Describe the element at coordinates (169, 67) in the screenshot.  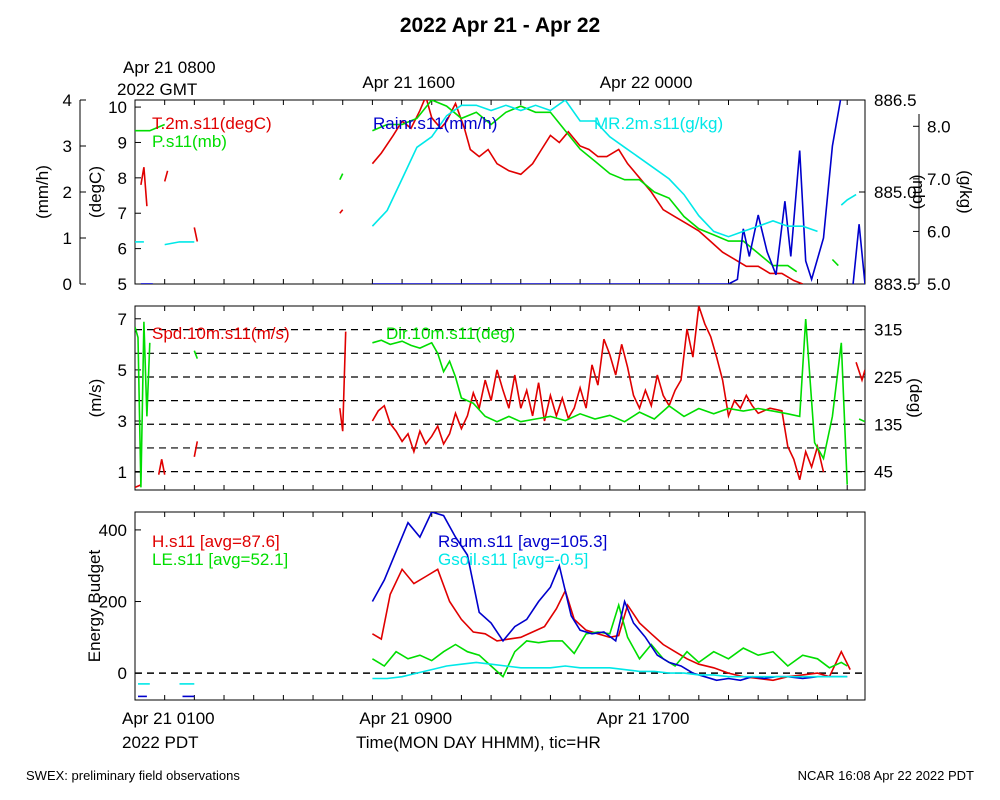
I see `top-time-label: Apr 21 0800` at that location.